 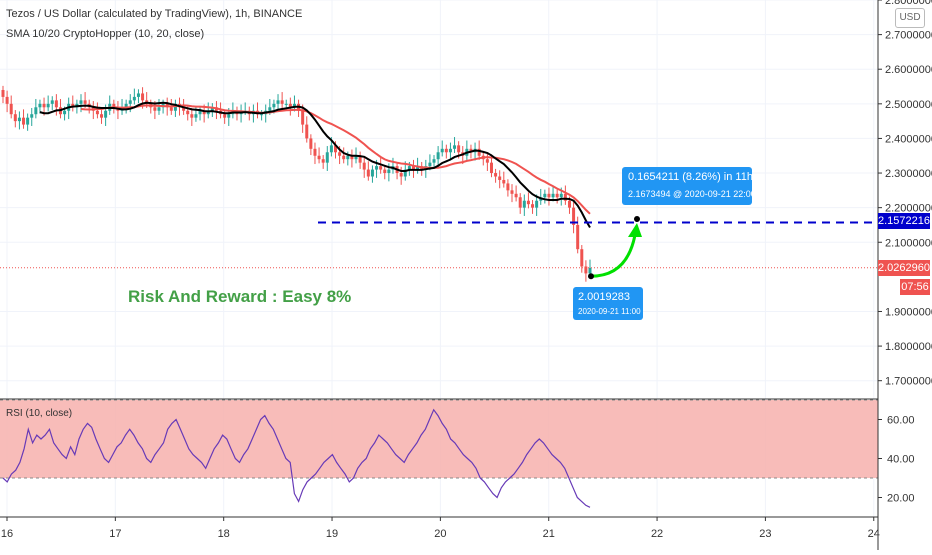 What do you see at coordinates (901, 460) in the screenshot?
I see `rsi-axis-label: 40.00` at bounding box center [901, 460].